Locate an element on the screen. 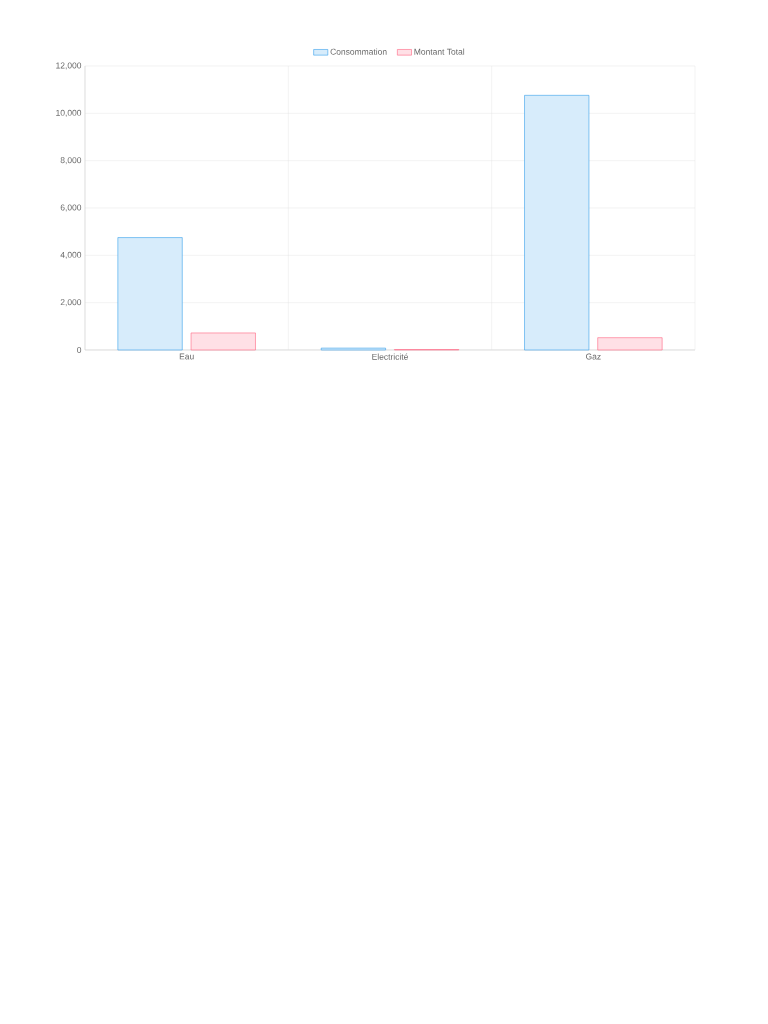 Image resolution: width=768 pixels, height=1024 pixels. y-tick-label: 4,000 is located at coordinates (71, 255).